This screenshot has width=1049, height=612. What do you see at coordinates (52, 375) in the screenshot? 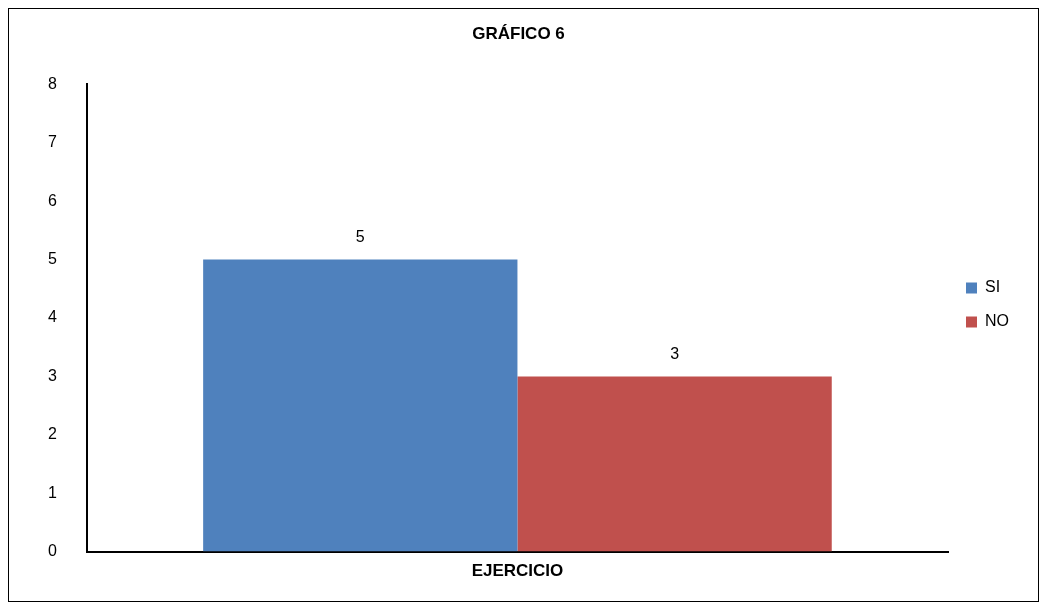
I see `y-tick-label: 3` at bounding box center [52, 375].